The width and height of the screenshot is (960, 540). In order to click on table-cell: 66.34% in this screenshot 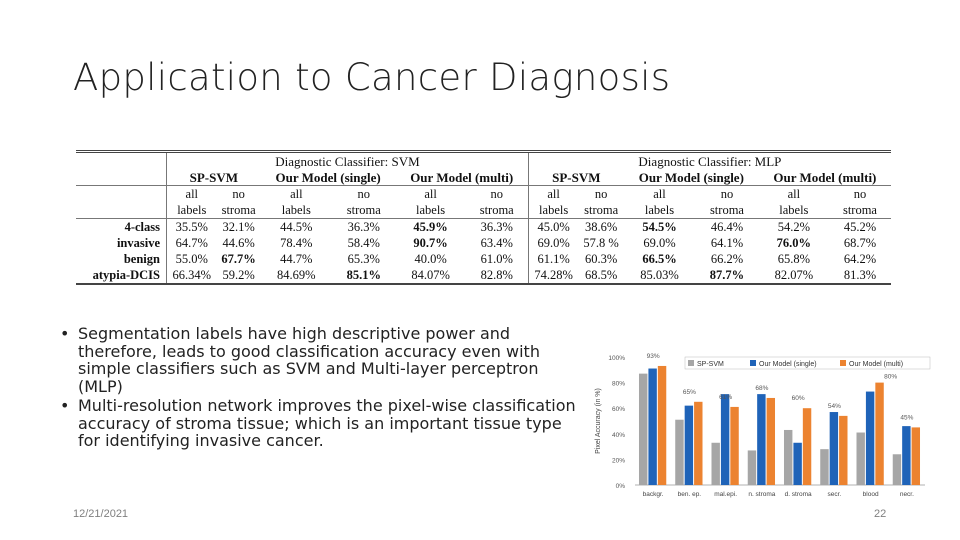, I will do `click(192, 274)`.